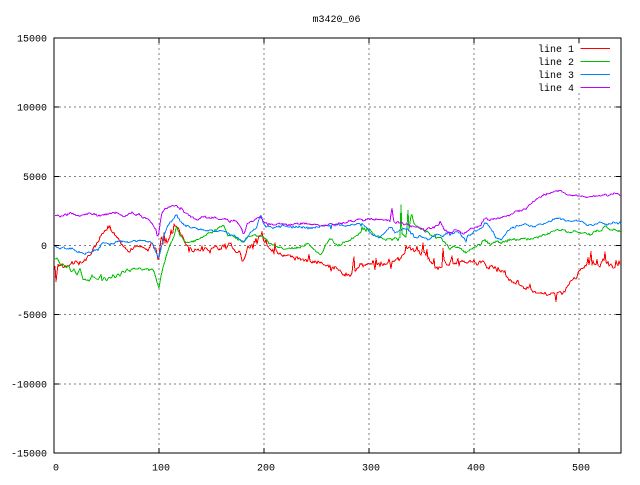 The height and width of the screenshot is (485, 640). What do you see at coordinates (32, 109) in the screenshot?
I see `svg-text: 10000` at bounding box center [32, 109].